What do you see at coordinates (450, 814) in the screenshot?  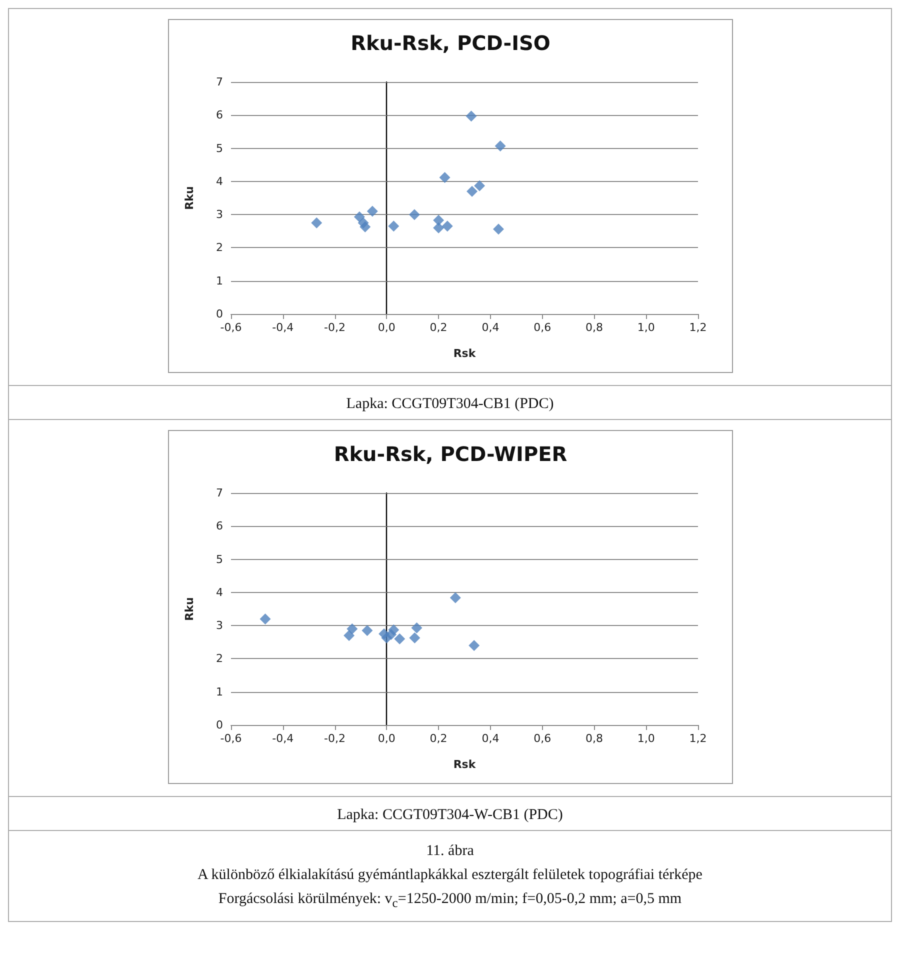 I see `text: Lapka: CCGT09T304-W-CB1 (PDC)` at bounding box center [450, 814].